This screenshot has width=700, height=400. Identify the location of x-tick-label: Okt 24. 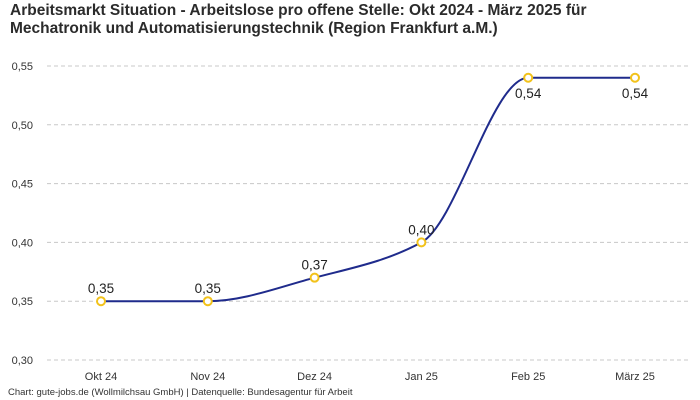
(101, 377).